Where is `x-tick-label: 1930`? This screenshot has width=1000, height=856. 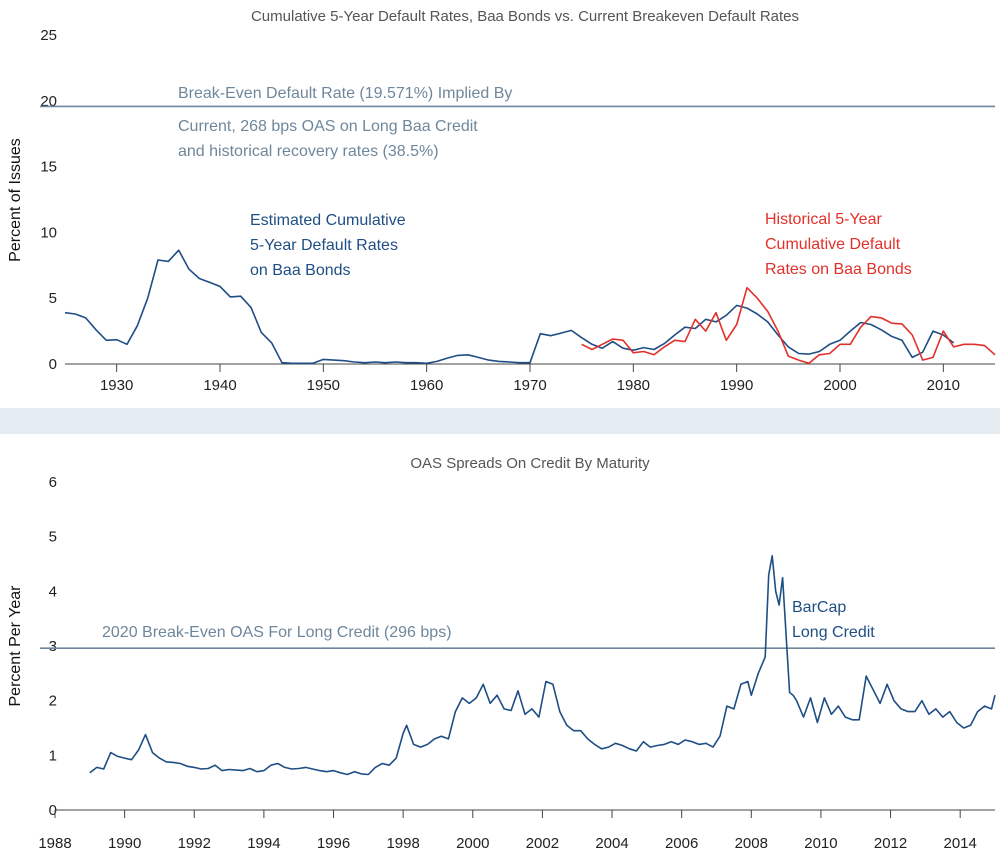
x-tick-label: 1930 is located at coordinates (116, 385).